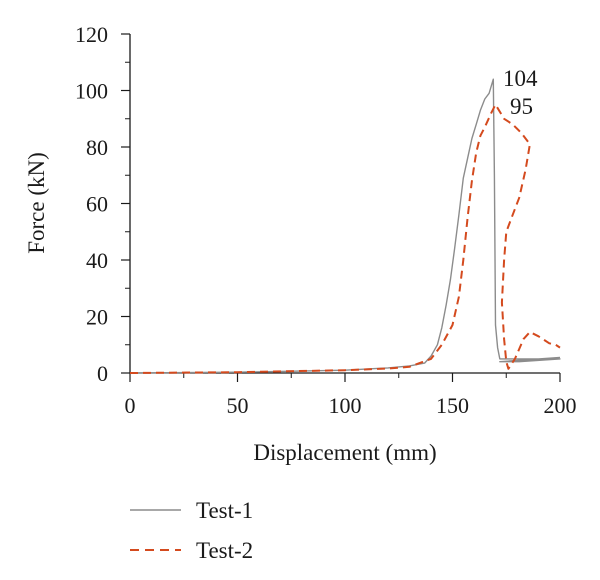 The image size is (600, 580). What do you see at coordinates (520, 78) in the screenshot?
I see `peak-annotation-test-1: 104` at bounding box center [520, 78].